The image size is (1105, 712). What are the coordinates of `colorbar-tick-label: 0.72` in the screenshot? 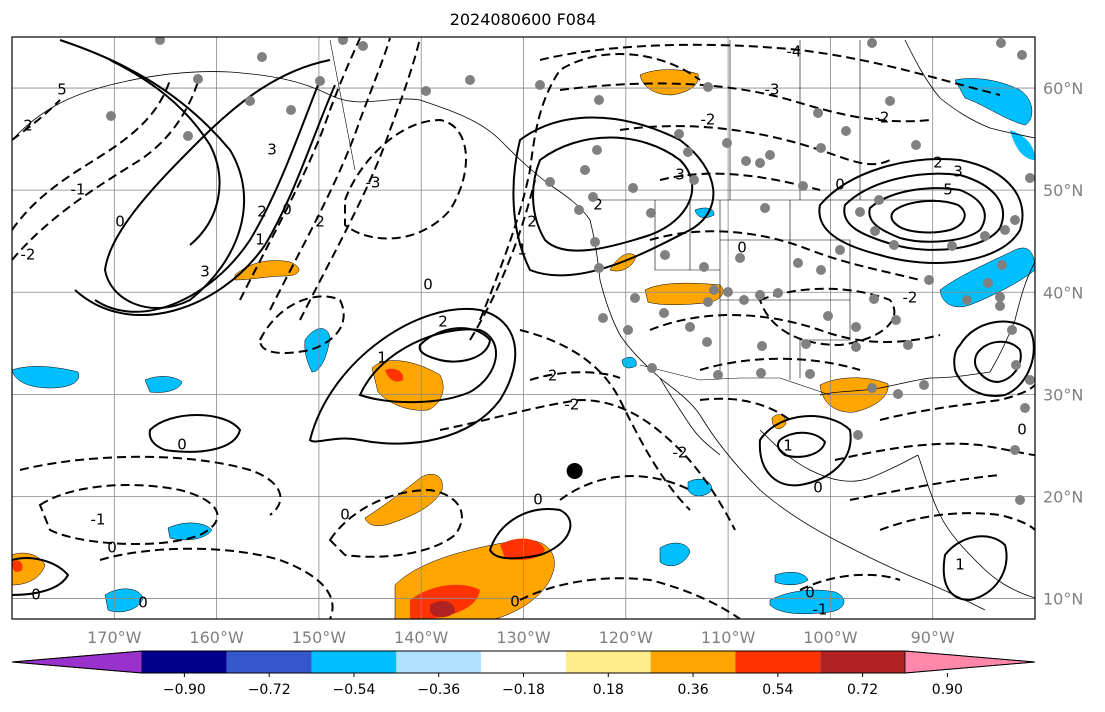 It's located at (862, 690).